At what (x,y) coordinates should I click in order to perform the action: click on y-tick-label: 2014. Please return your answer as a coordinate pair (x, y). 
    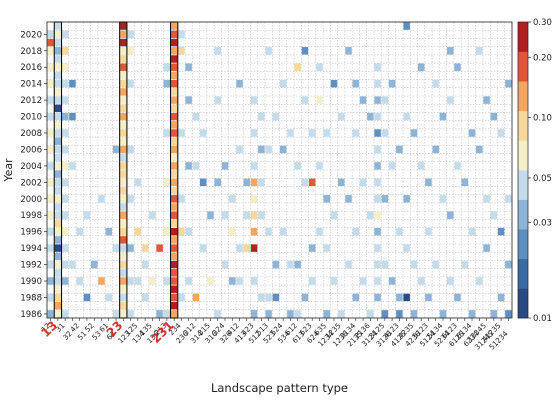
    Looking at the image, I should click on (31, 85).